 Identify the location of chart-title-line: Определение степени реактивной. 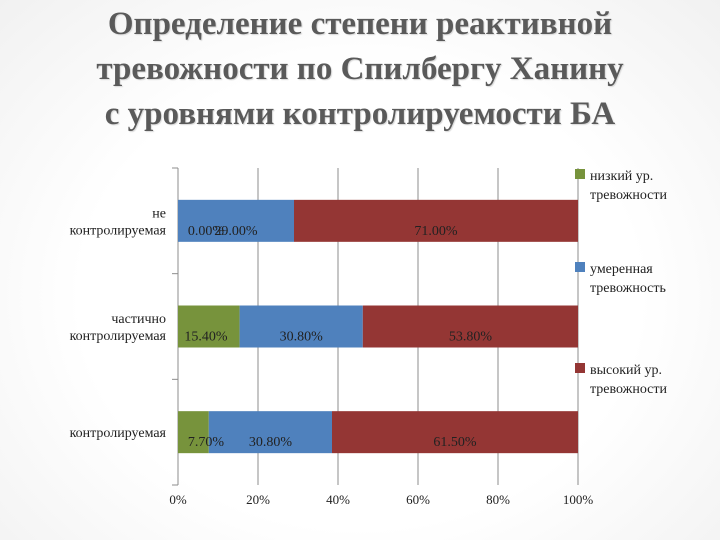
(360, 24).